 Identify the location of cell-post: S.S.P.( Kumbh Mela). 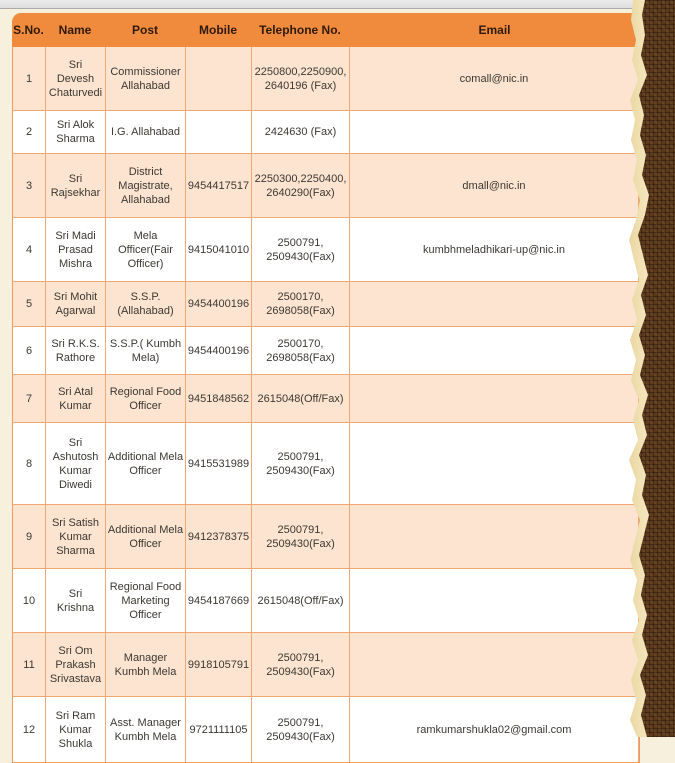
(146, 350).